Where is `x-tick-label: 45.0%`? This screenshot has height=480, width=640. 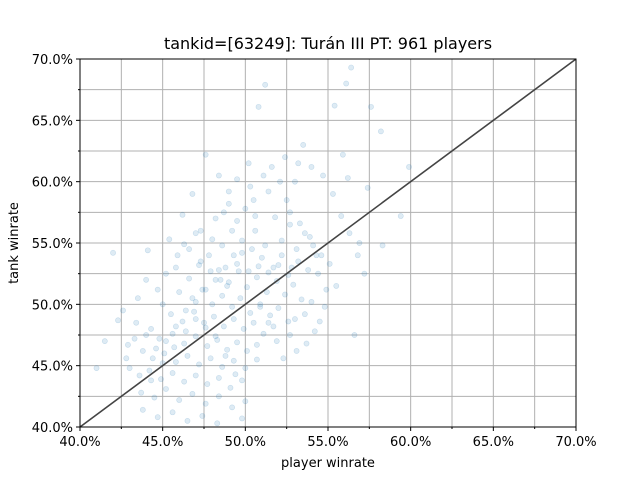 x-tick-label: 45.0% is located at coordinates (162, 442).